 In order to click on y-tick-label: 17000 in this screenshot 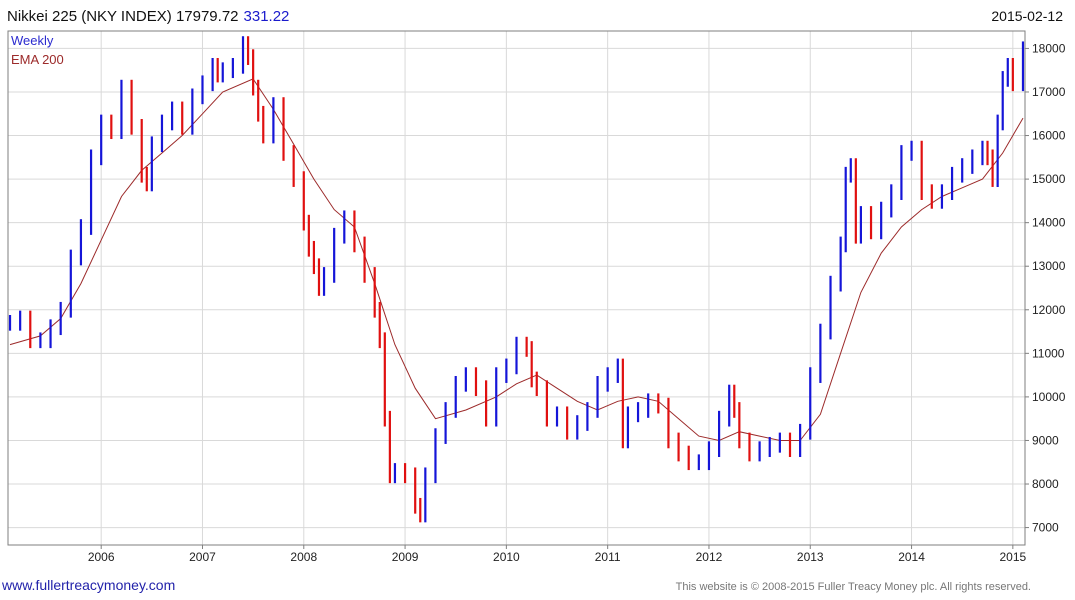, I will do `click(1049, 92)`.